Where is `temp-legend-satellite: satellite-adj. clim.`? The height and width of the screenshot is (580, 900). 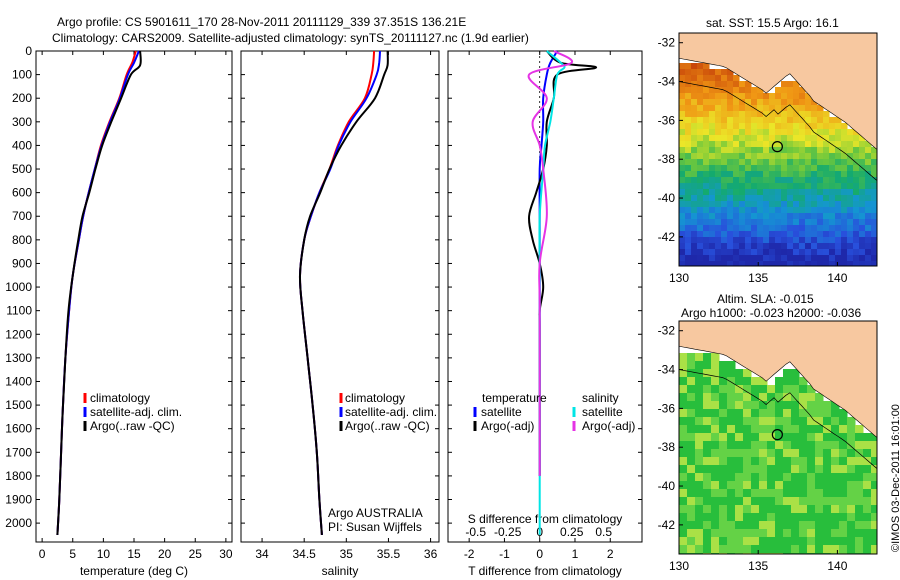 temp-legend-satellite: satellite-adj. clim. is located at coordinates (136, 412).